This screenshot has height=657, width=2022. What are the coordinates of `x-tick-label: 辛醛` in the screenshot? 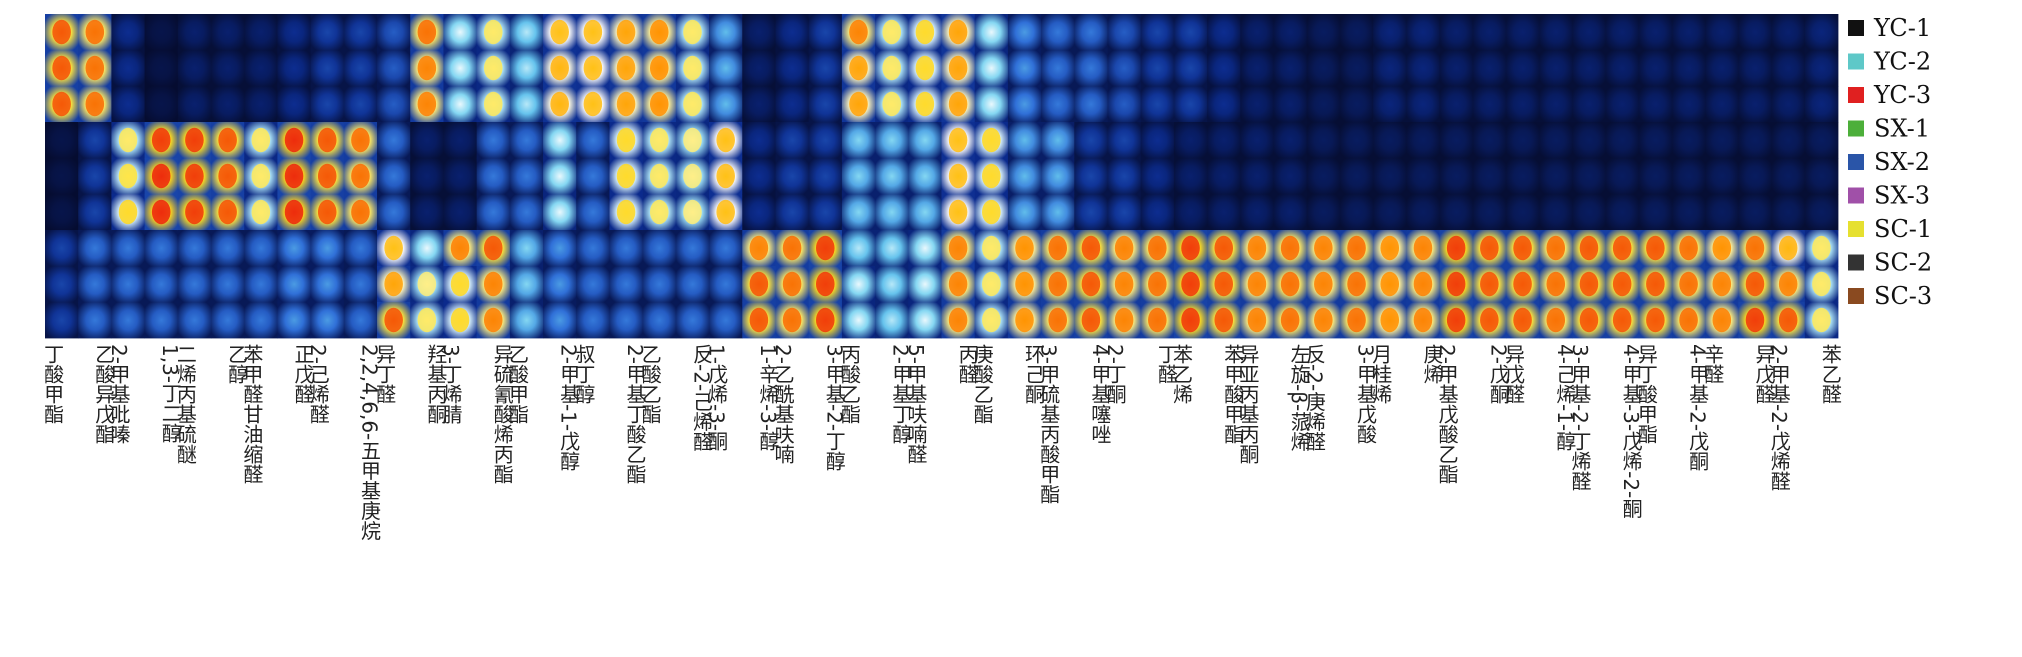 It's located at (1713, 364).